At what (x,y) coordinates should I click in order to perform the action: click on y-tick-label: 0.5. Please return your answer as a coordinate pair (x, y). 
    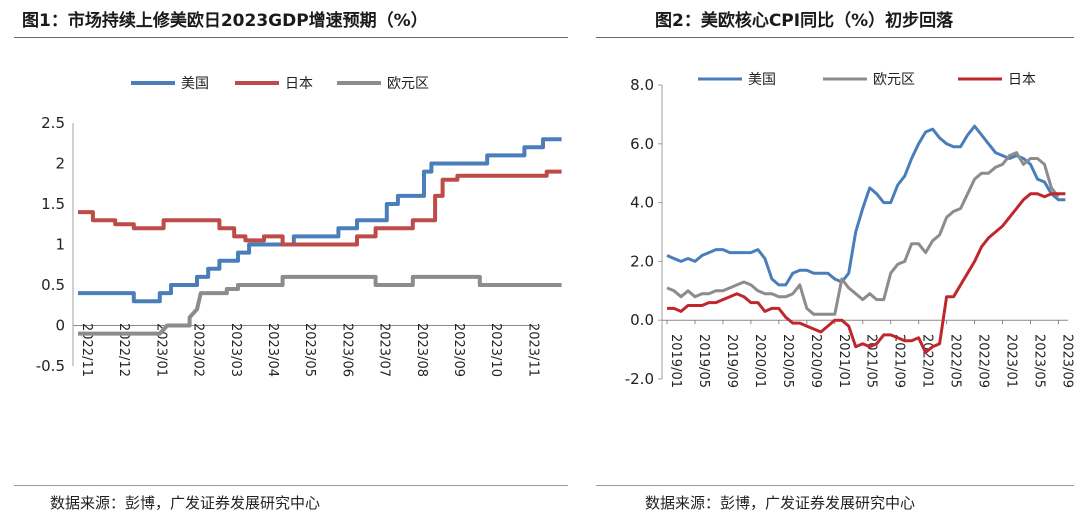
    Looking at the image, I should click on (53, 285).